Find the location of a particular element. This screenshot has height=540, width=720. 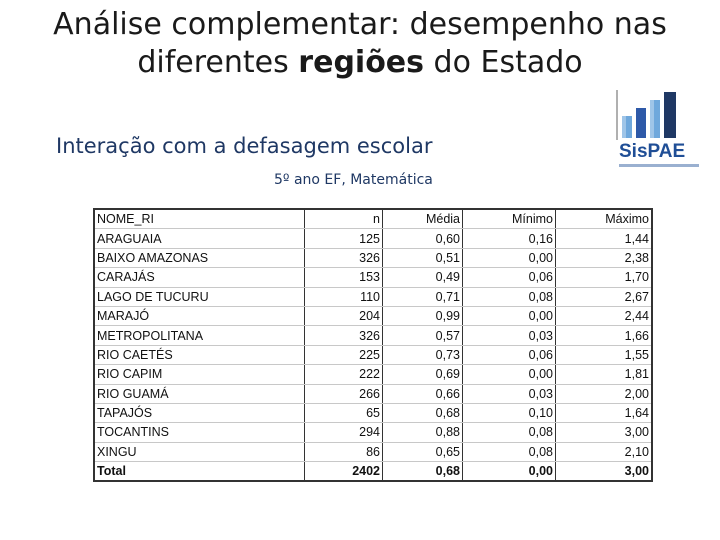

cell-media: 0,73 is located at coordinates (422, 355).